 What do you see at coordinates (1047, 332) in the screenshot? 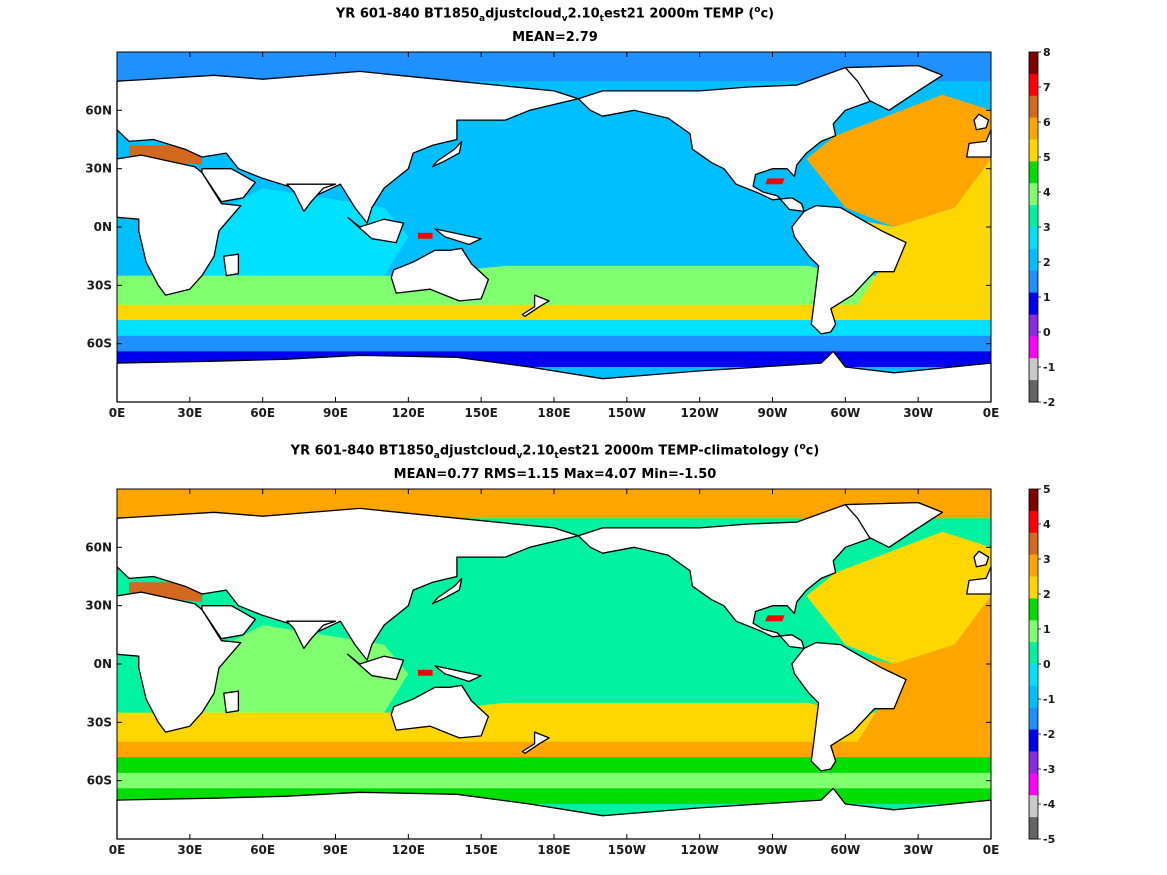
I see `colorbar-tick-label: 0` at bounding box center [1047, 332].